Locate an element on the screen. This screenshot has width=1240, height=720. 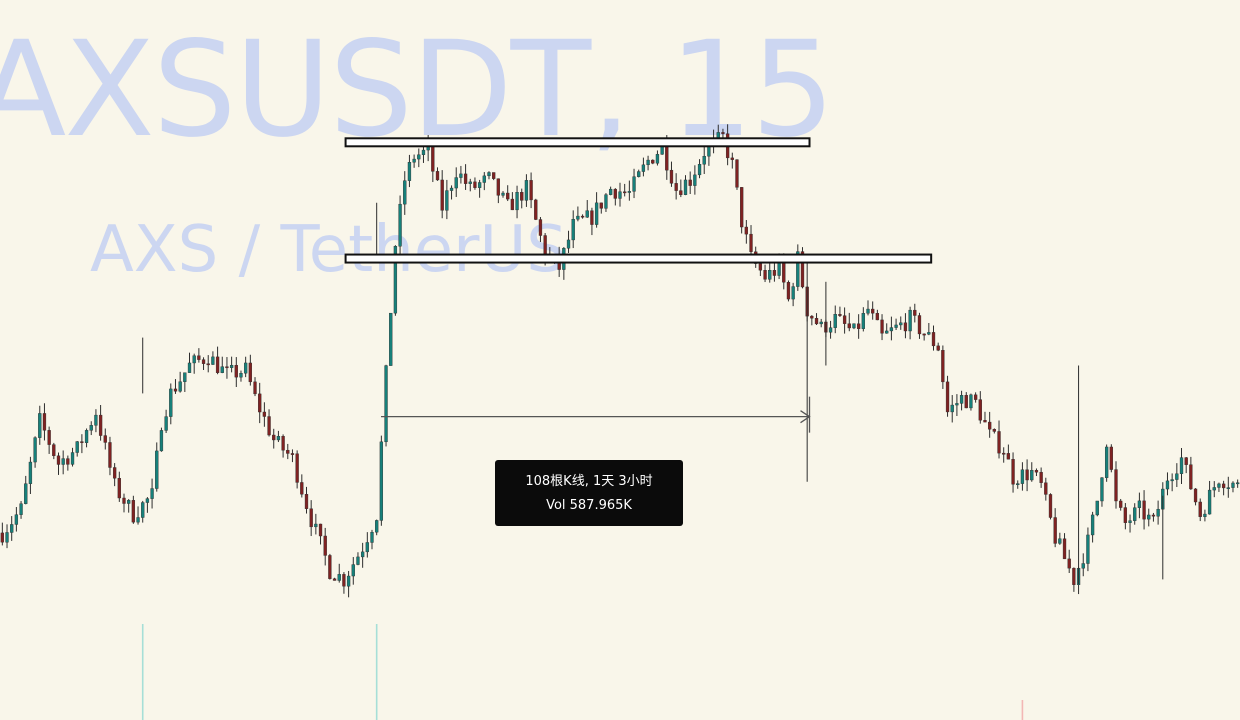
volume-bars is located at coordinates (582, 672).